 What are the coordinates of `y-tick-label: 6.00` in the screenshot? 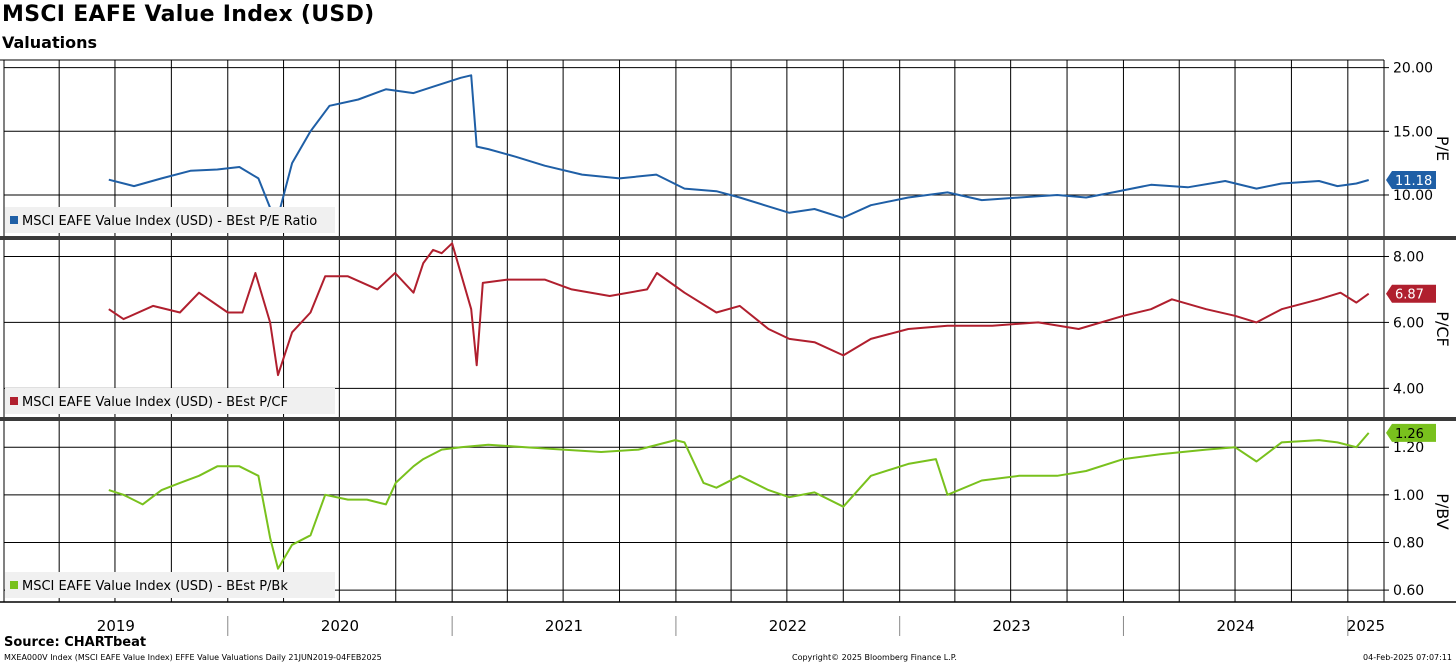 It's located at (1408, 323).